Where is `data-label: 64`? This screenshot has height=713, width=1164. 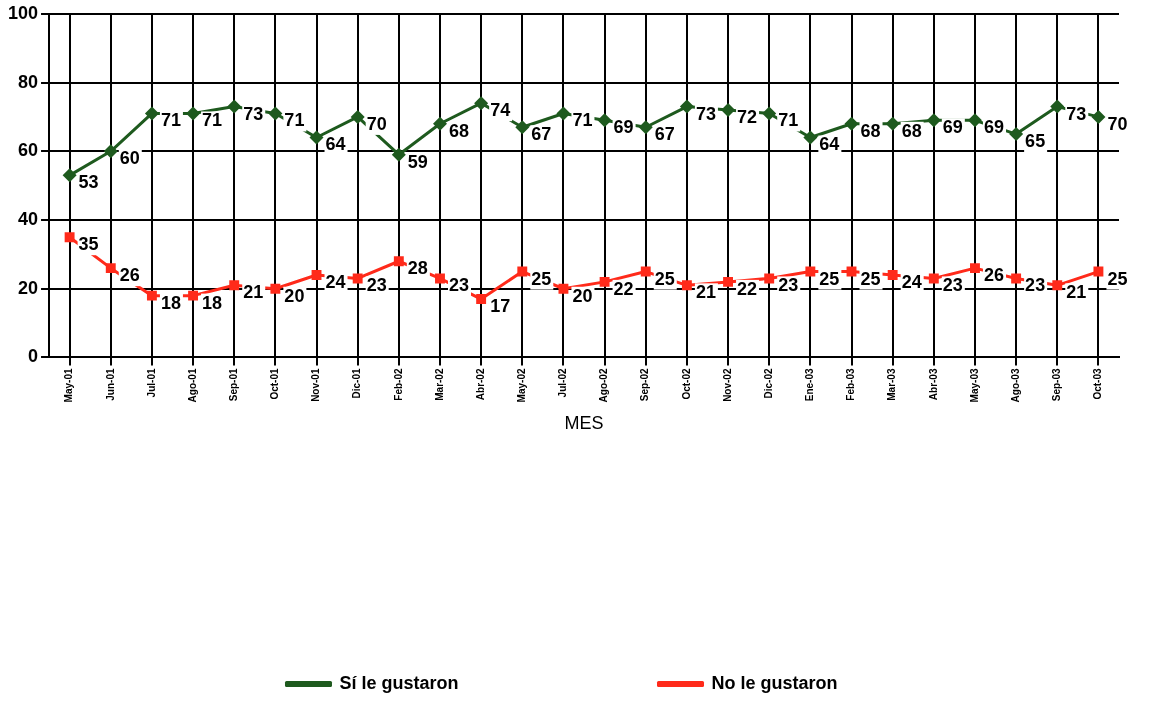
data-label: 64 is located at coordinates (335, 144).